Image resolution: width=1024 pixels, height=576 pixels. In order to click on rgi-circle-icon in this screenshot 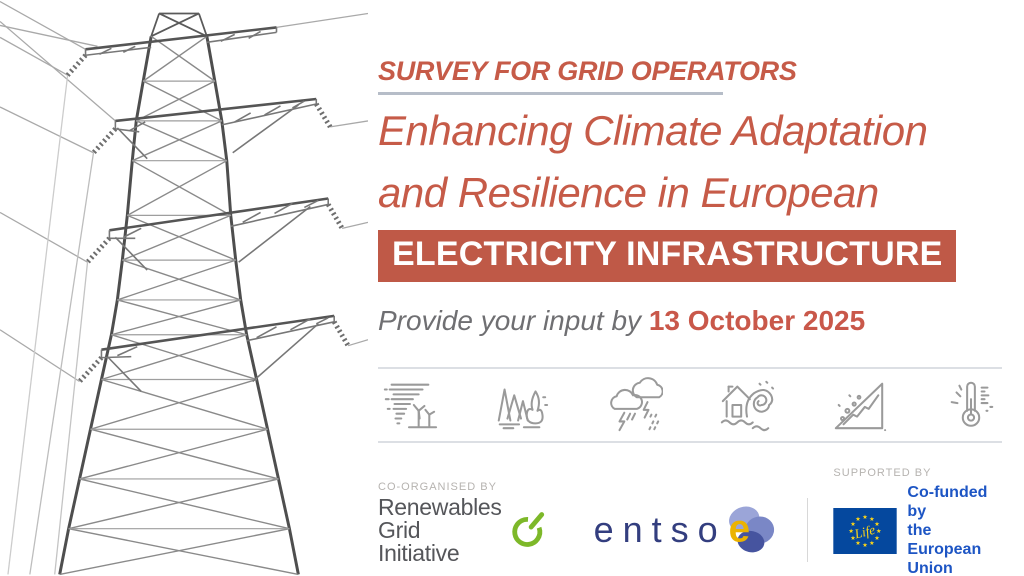, I will do `click(528, 529)`.